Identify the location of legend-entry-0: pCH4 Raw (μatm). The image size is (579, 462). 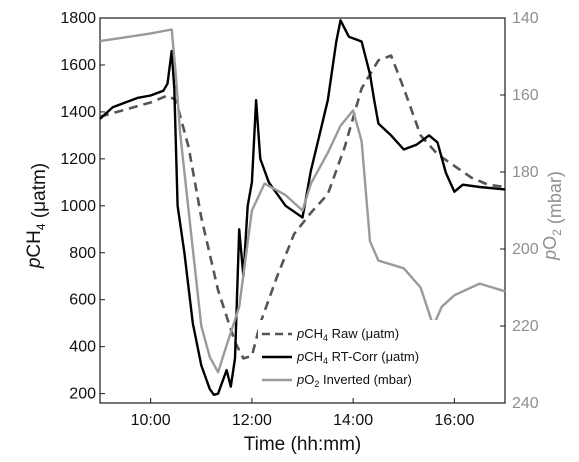
(347, 334).